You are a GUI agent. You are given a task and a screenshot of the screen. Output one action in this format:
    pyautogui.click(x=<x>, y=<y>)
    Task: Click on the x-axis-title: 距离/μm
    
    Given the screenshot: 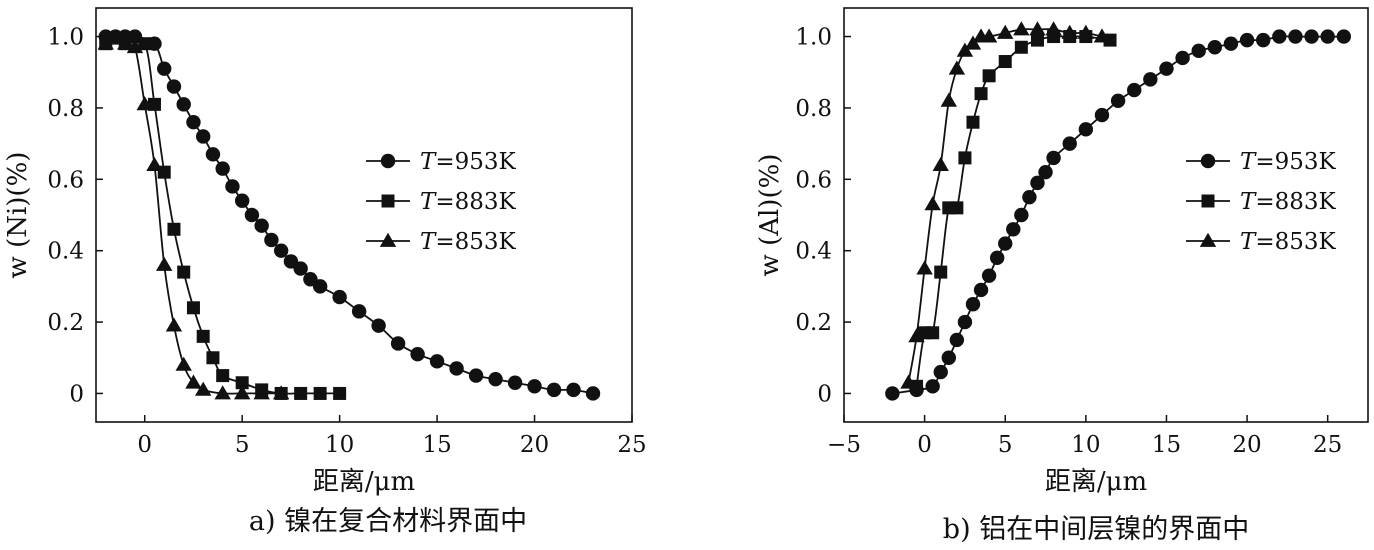 What is the action you would take?
    pyautogui.click(x=1096, y=482)
    